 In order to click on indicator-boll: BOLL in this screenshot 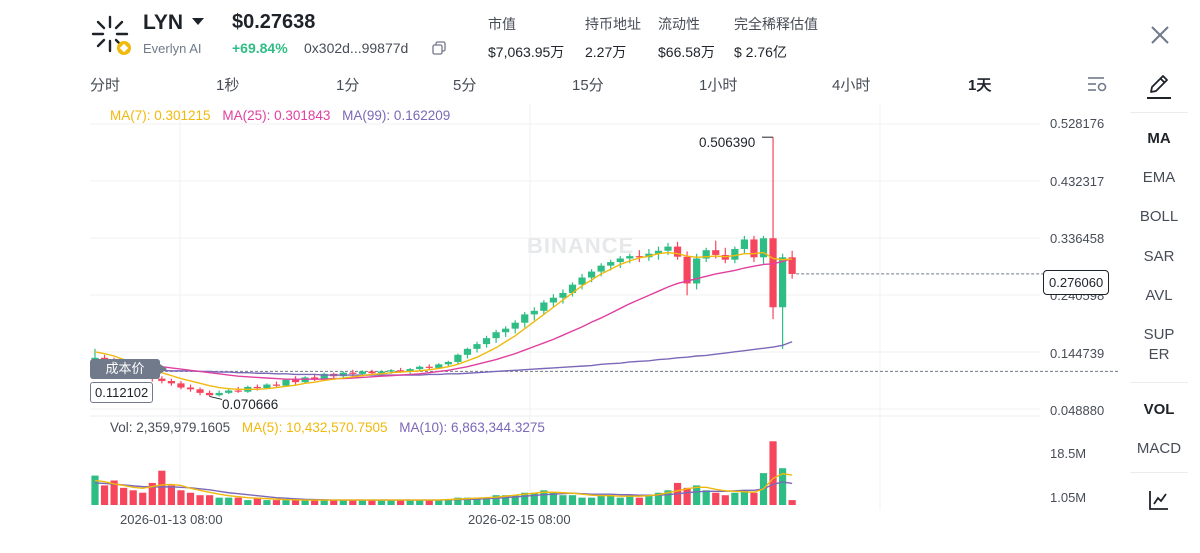, I will do `click(1159, 216)`.